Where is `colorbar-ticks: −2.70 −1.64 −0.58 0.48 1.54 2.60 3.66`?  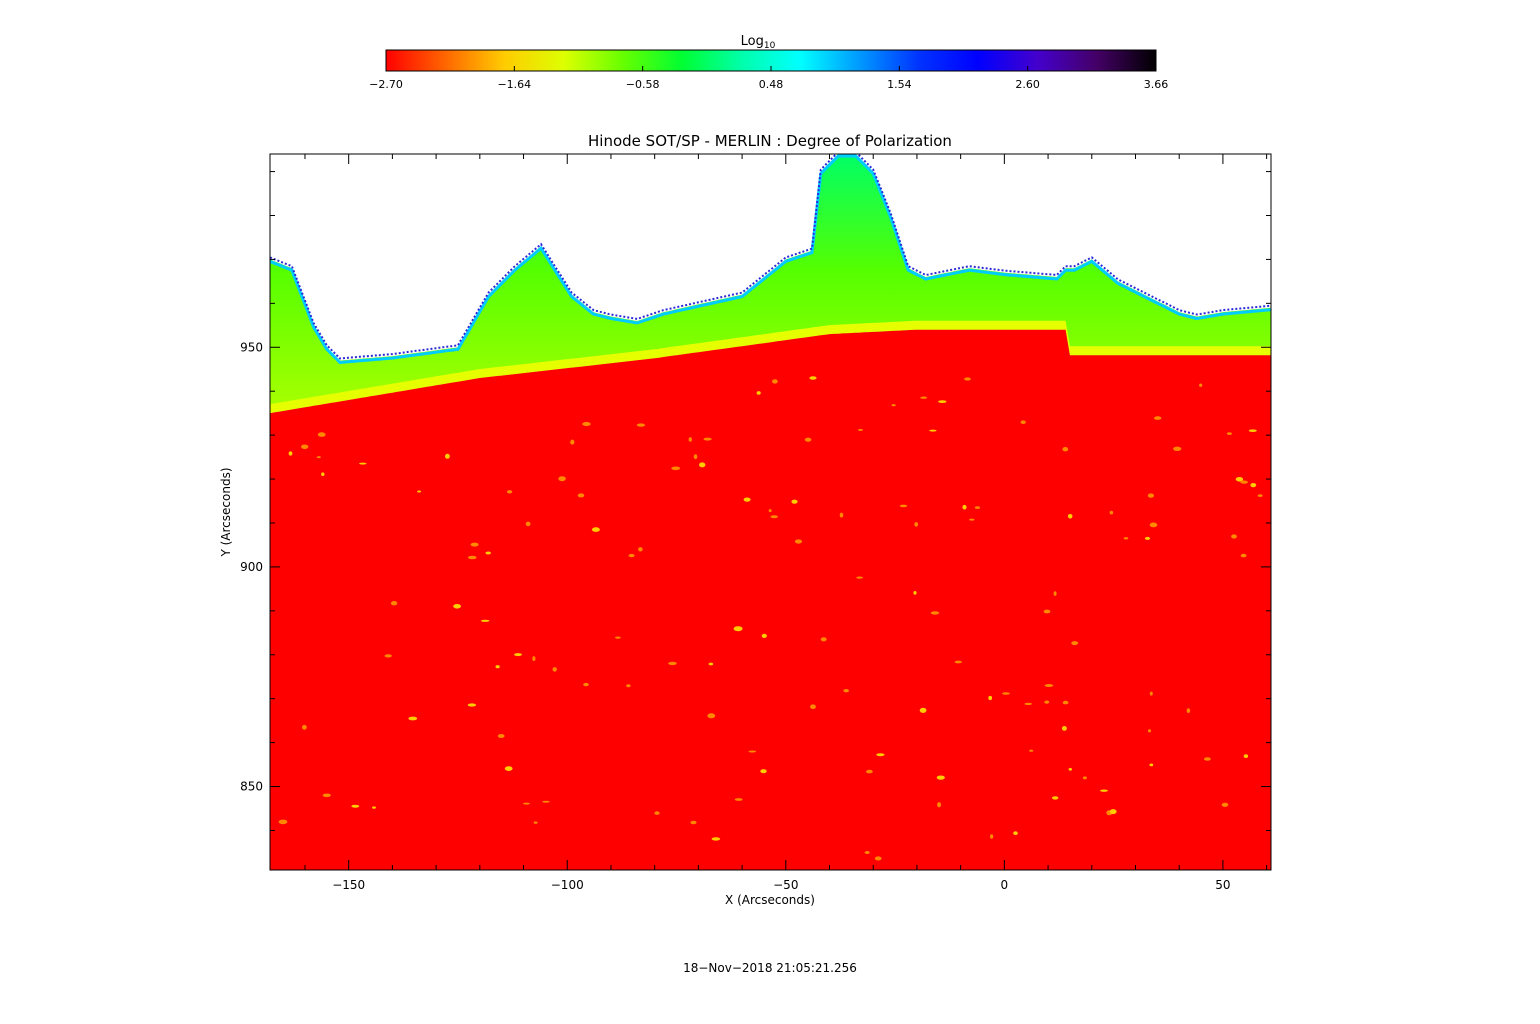
colorbar-ticks: −2.70 −1.64 −0.58 0.48 1.54 2.60 3.66 is located at coordinates (768, 78).